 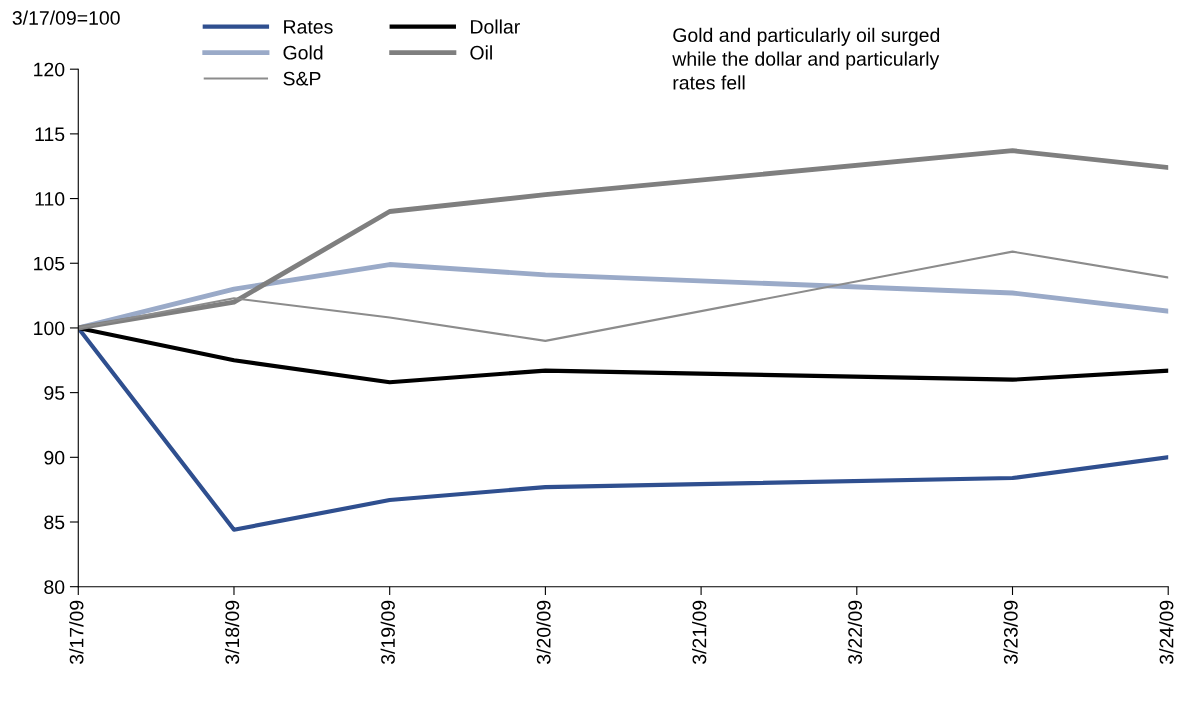 I want to click on y-tick-label: 105, so click(x=49, y=263).